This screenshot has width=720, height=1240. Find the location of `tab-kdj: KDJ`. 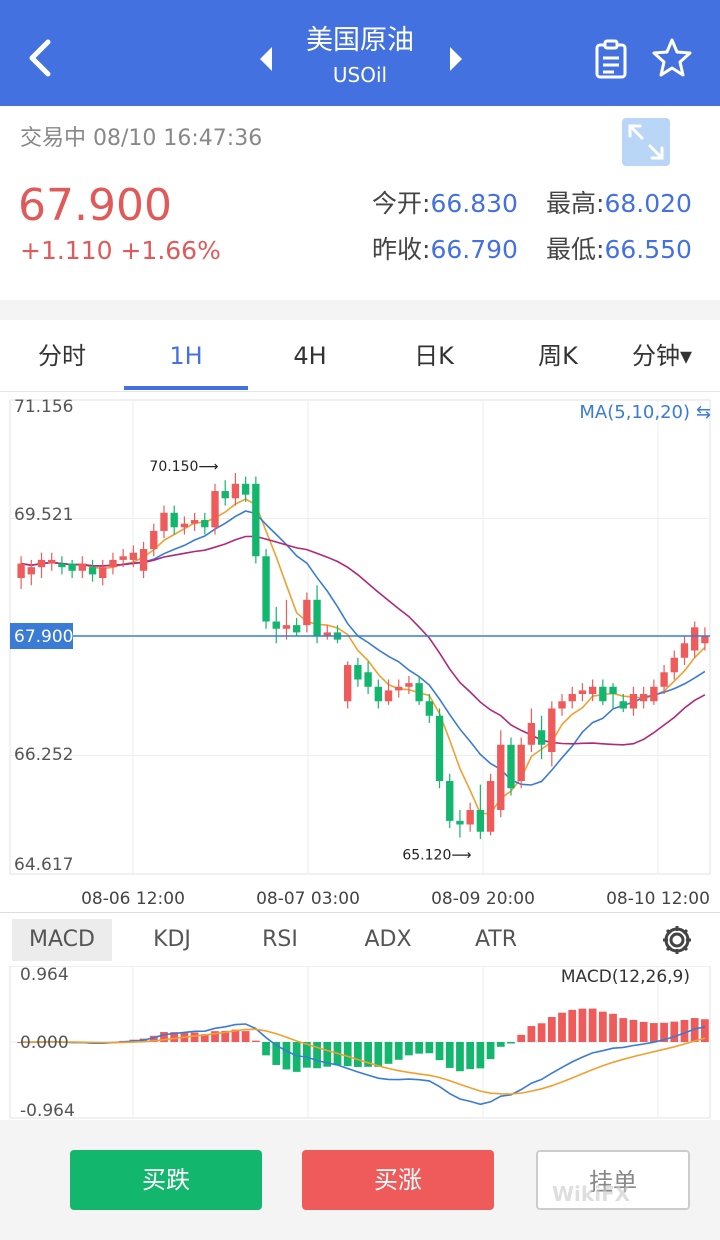

tab-kdj: KDJ is located at coordinates (172, 939).